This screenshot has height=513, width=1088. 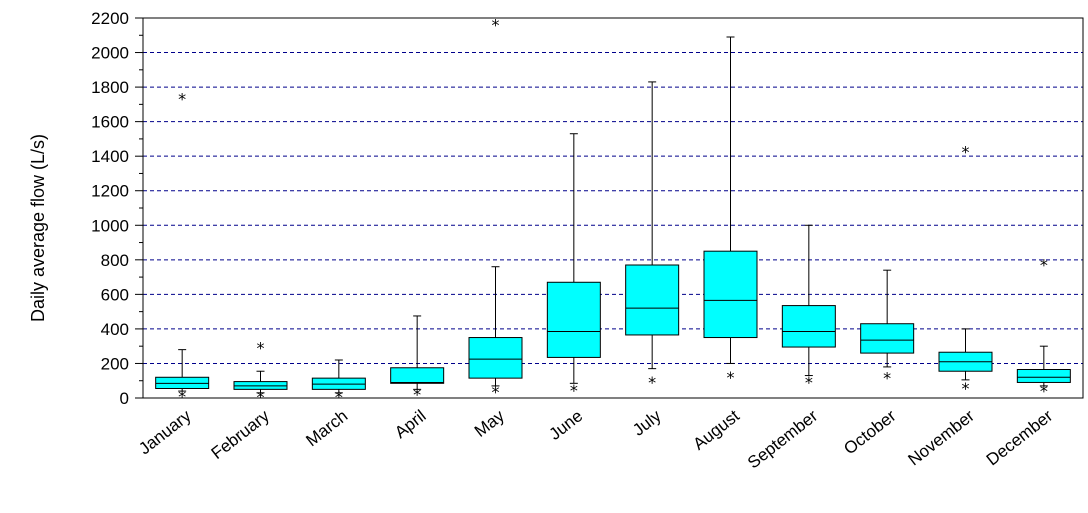 What do you see at coordinates (124, 398) in the screenshot?
I see `y-tick-label: 0` at bounding box center [124, 398].